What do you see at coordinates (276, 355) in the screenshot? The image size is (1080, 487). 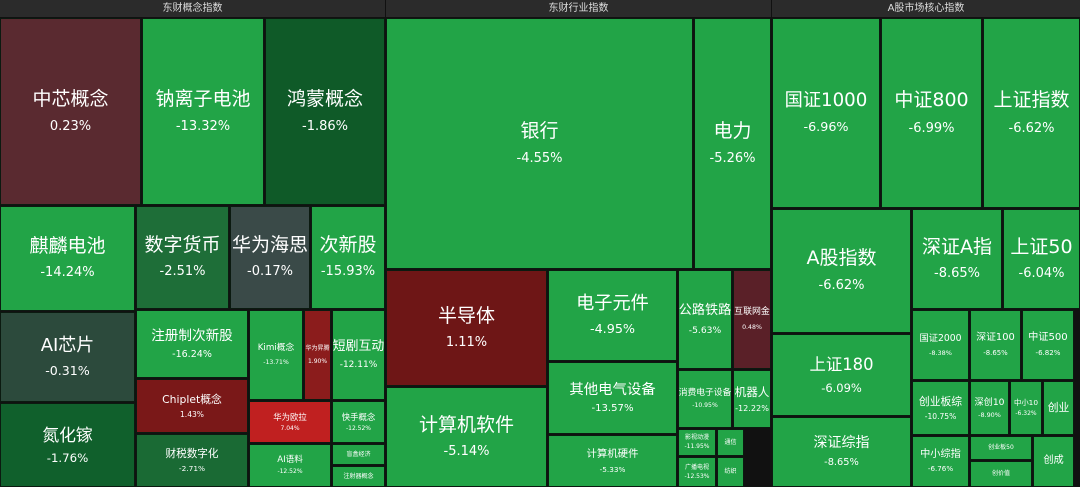 I see `tile: Kimi概念 -13.71%` at bounding box center [276, 355].